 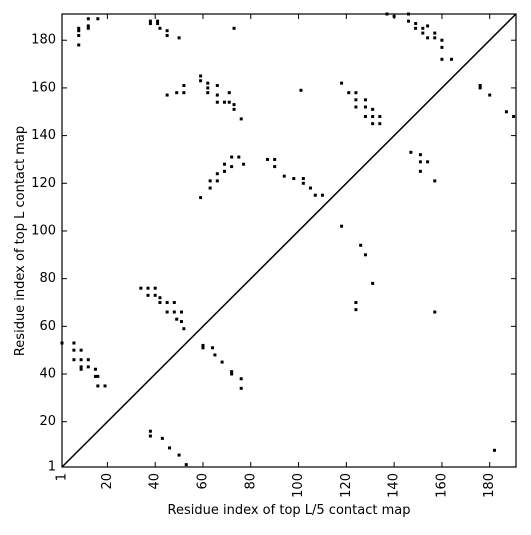 I want to click on y-tick-label: 100, so click(x=43, y=230).